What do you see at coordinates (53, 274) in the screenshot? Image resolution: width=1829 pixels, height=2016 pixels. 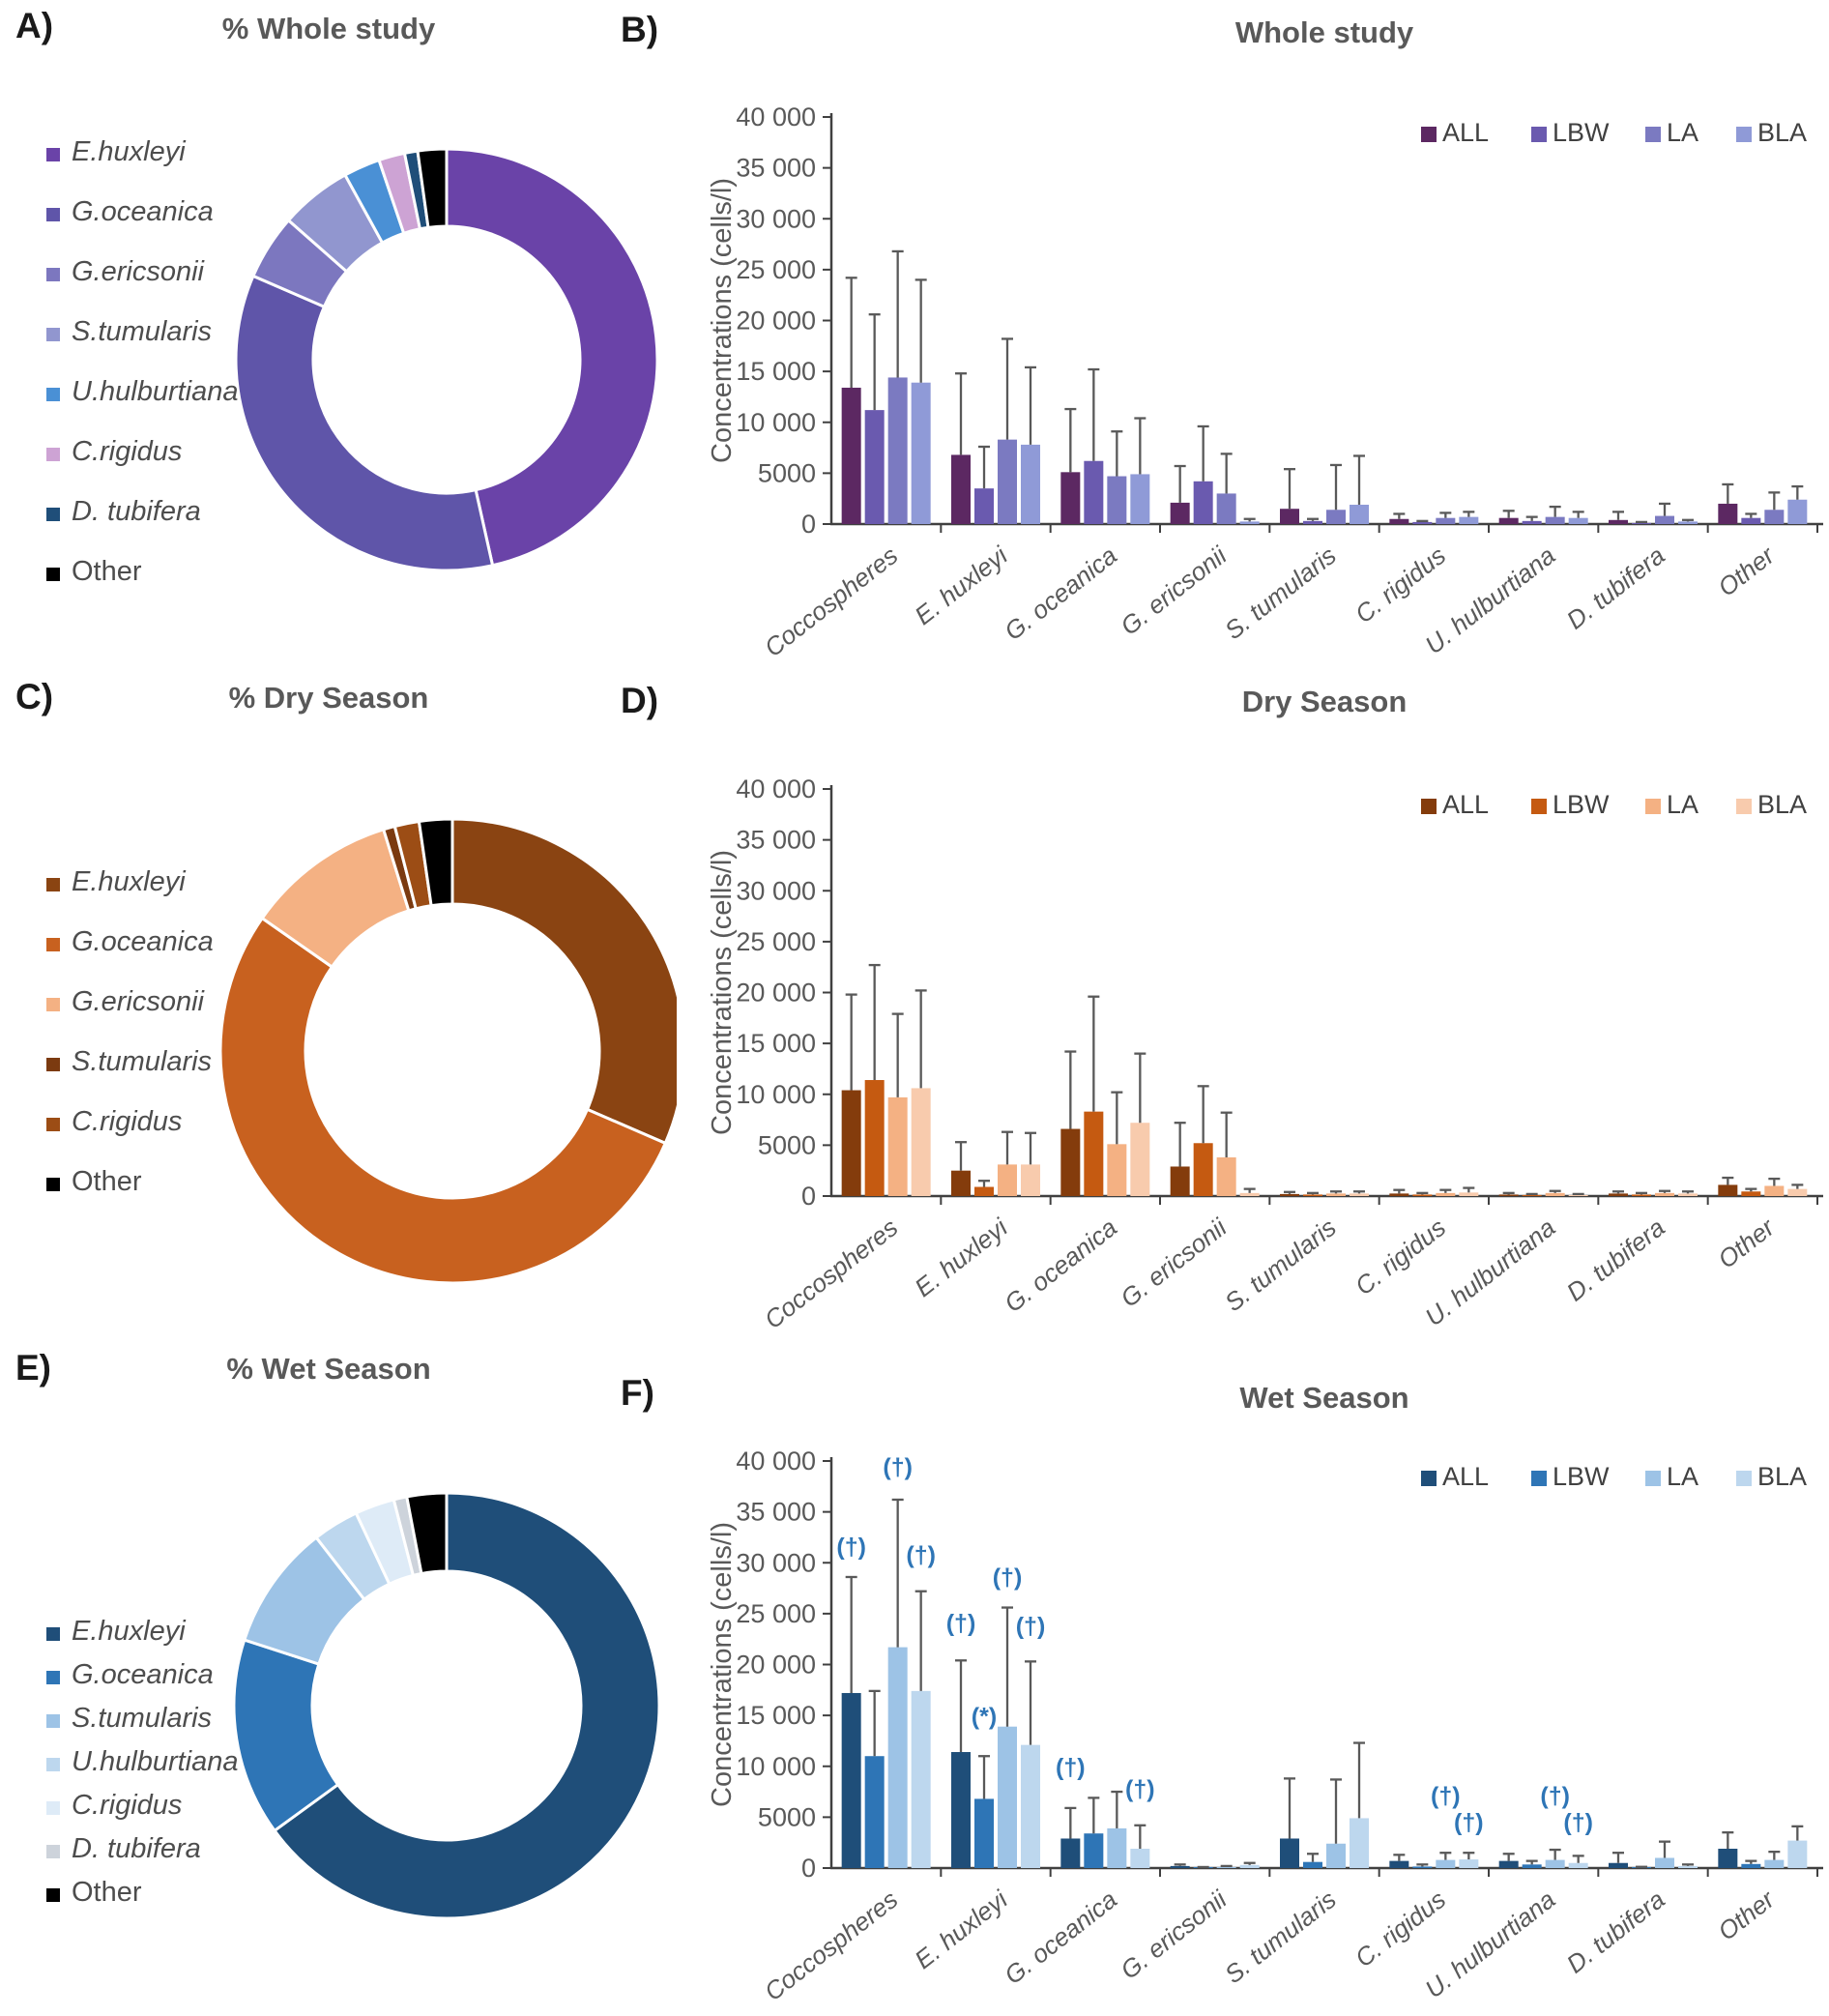 I see `legend-swatch-G.ericsonii` at bounding box center [53, 274].